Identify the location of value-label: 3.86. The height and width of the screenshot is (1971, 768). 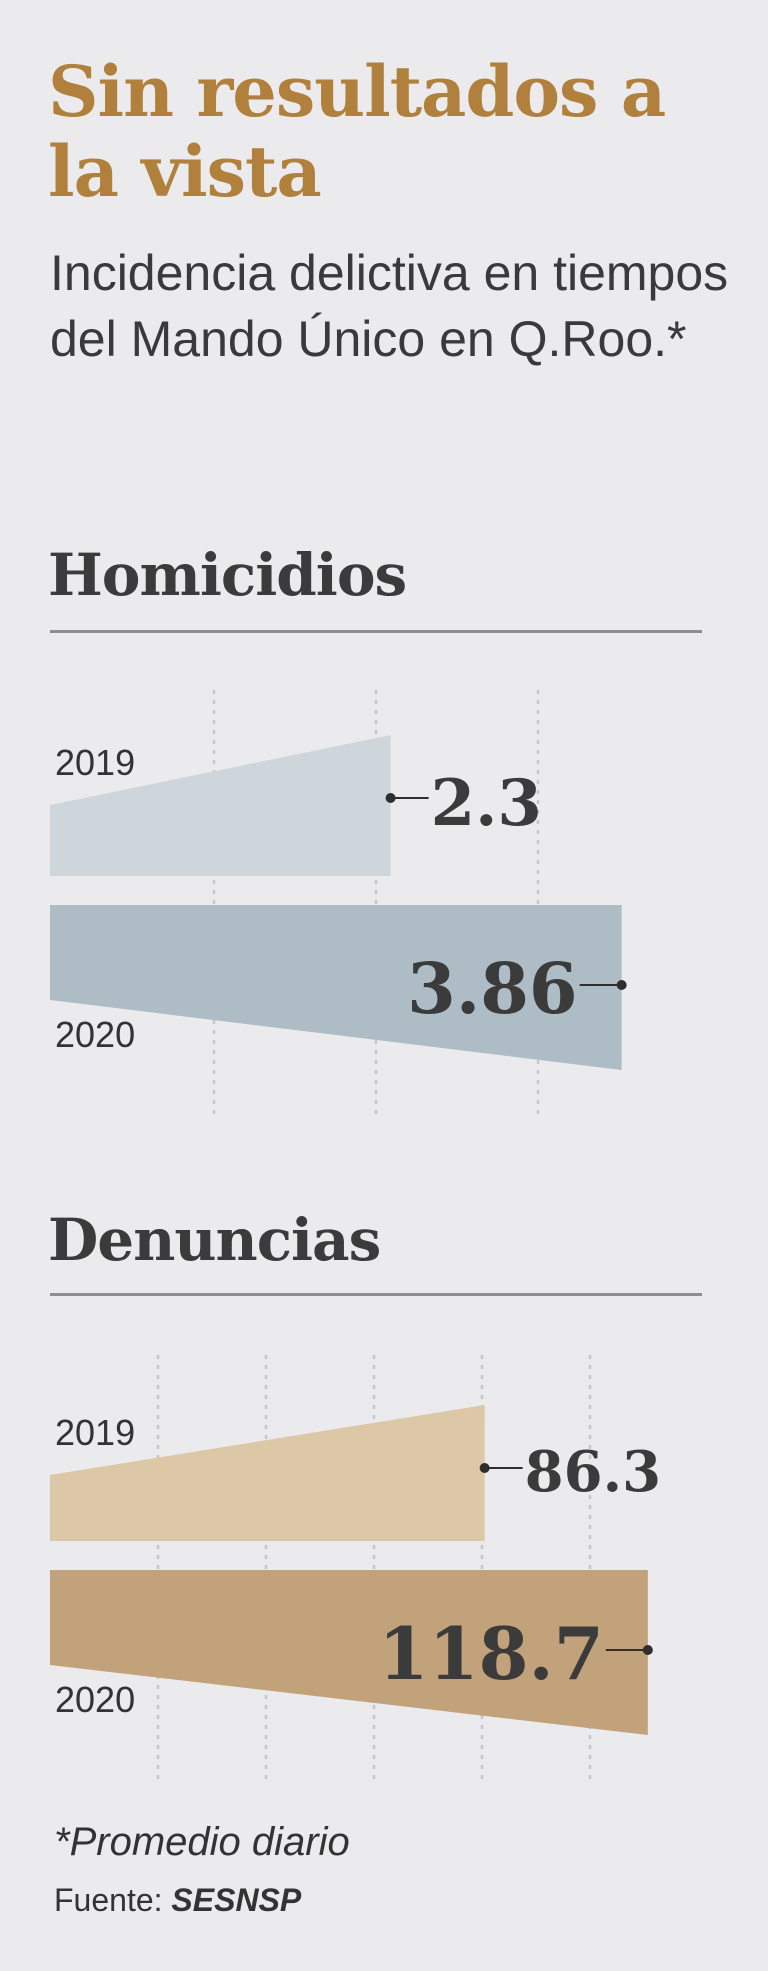
(492, 988).